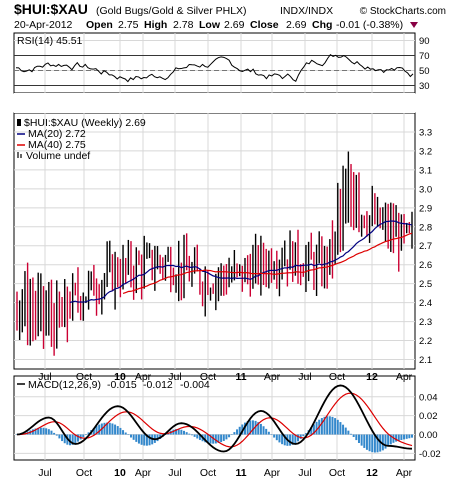 This screenshot has height=482, width=460. I want to click on high-value: 2.78, so click(183, 25).